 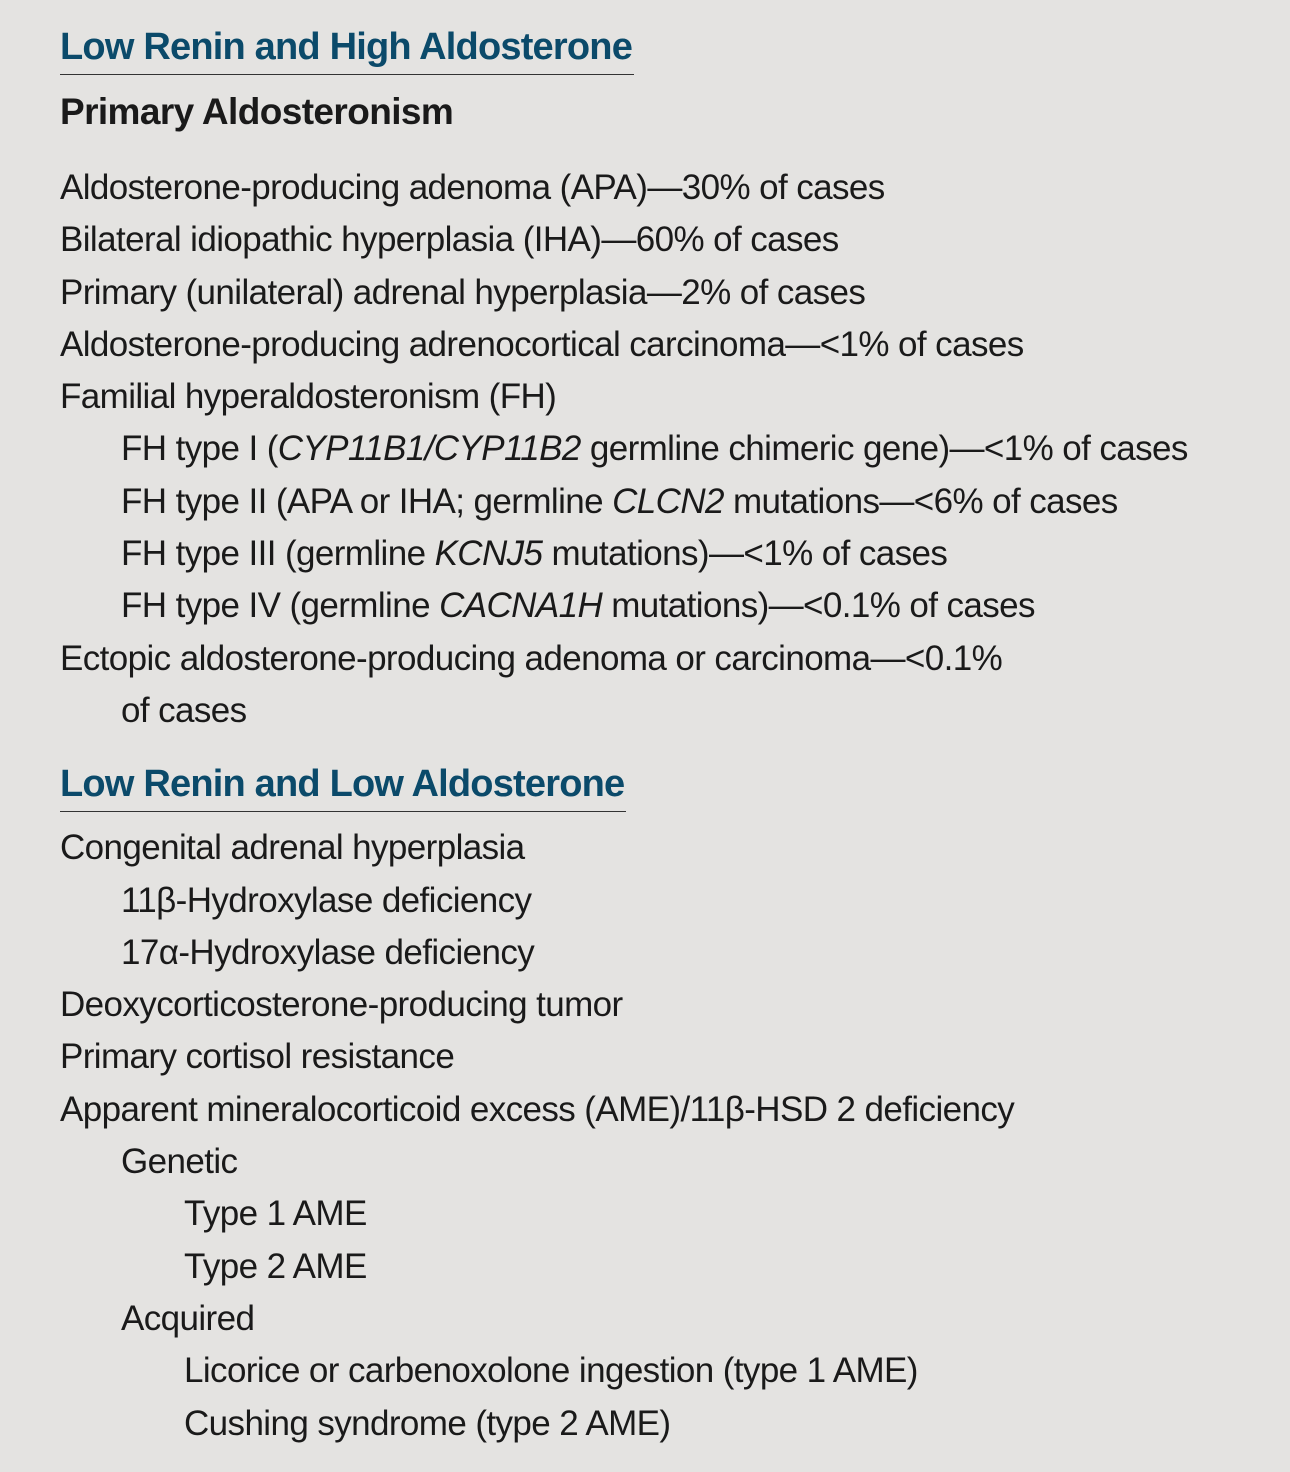 I want to click on list-item: Type 2 AME, so click(x=275, y=1266).